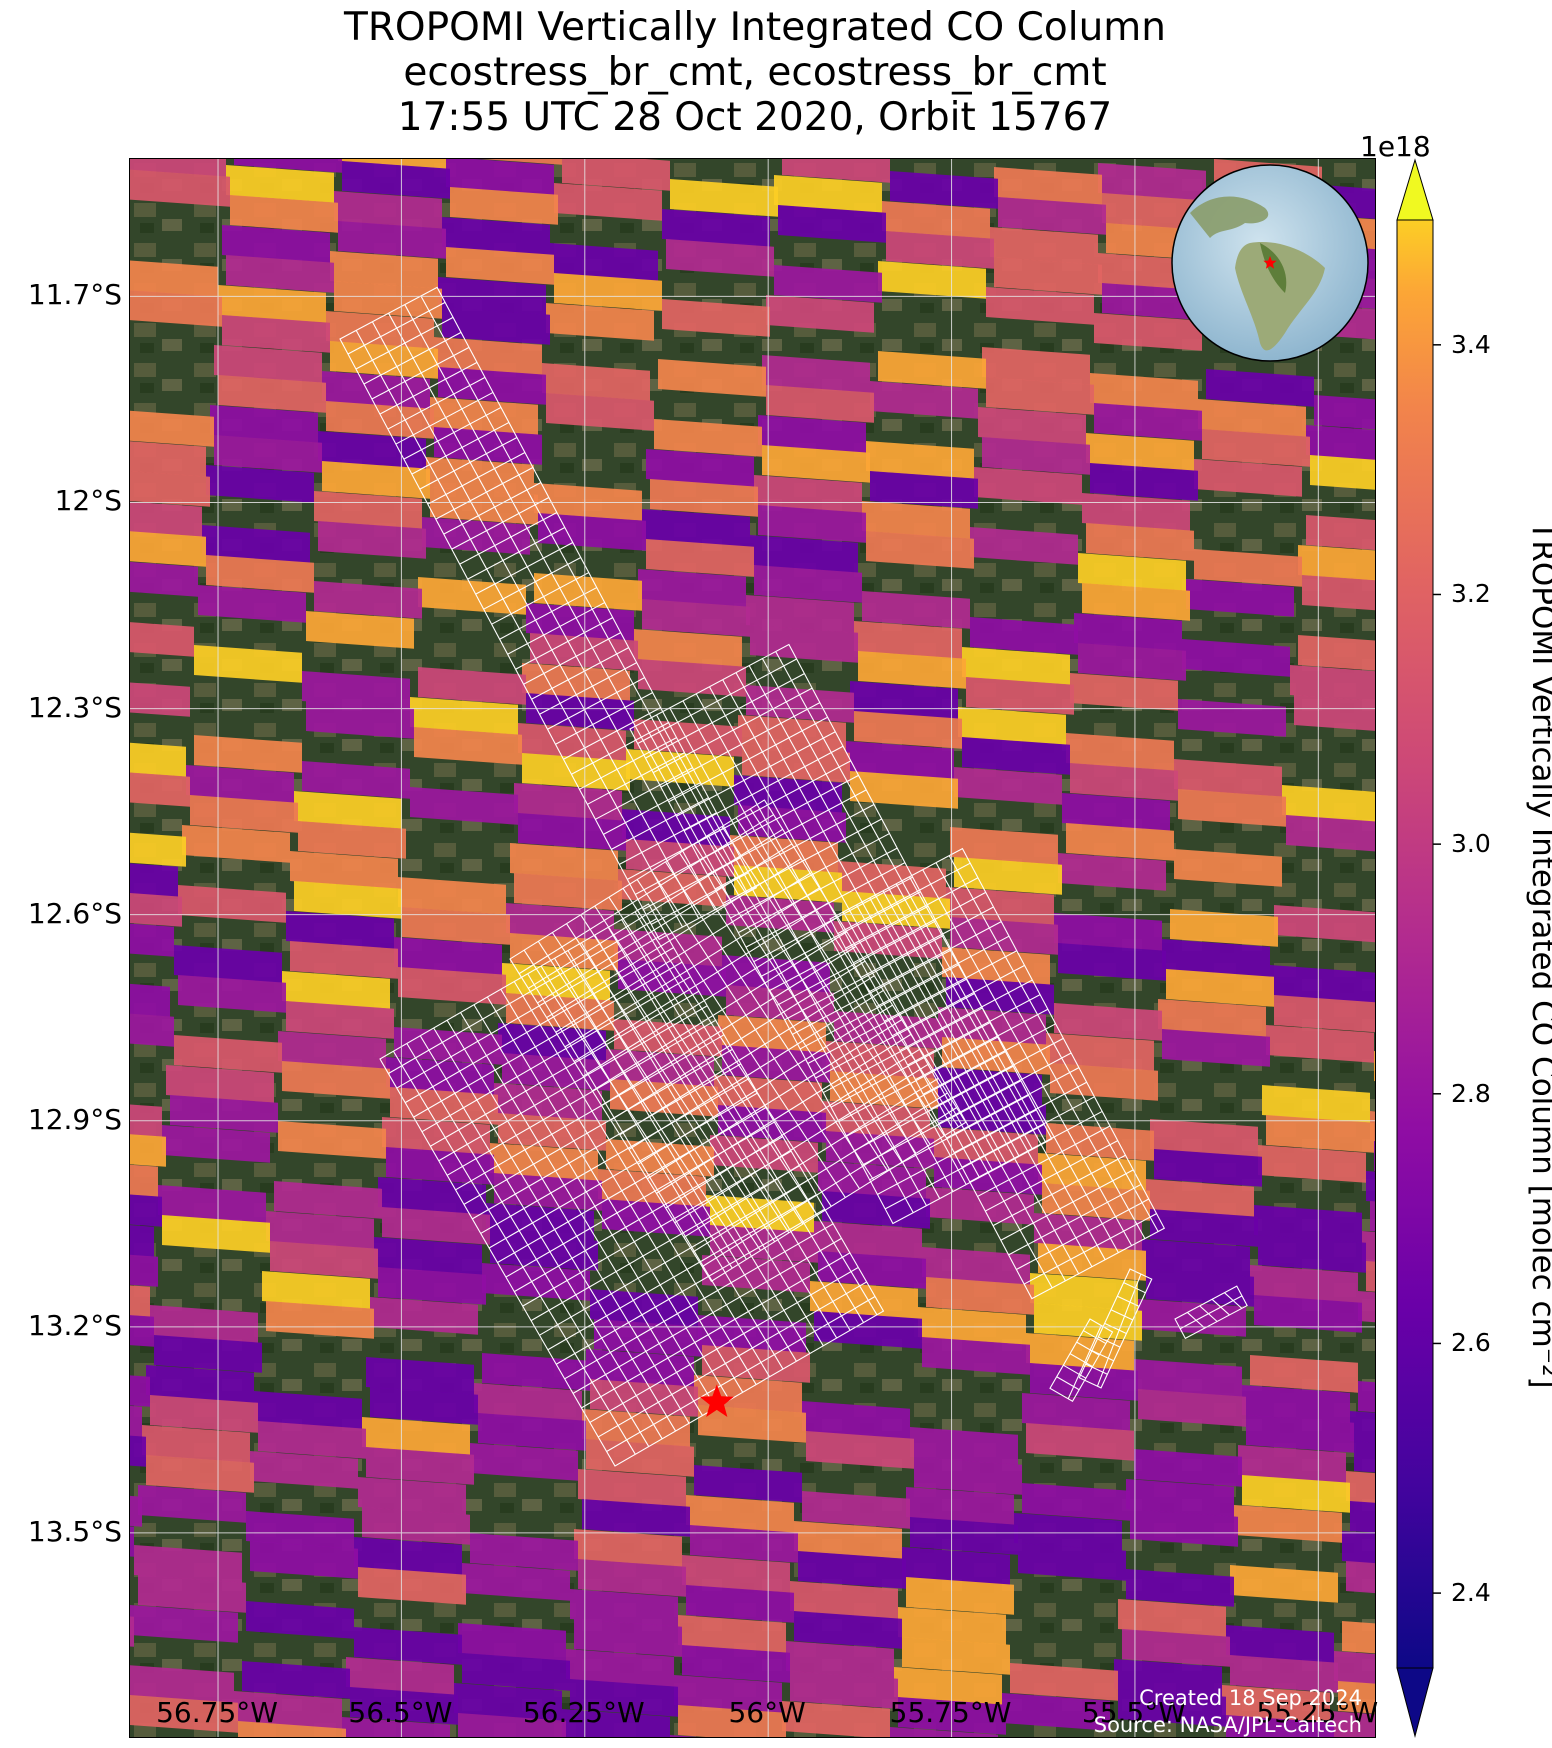 The image size is (1552, 1748). Describe the element at coordinates (716, 1400) in the screenshot. I see `site-marker-layer` at that location.